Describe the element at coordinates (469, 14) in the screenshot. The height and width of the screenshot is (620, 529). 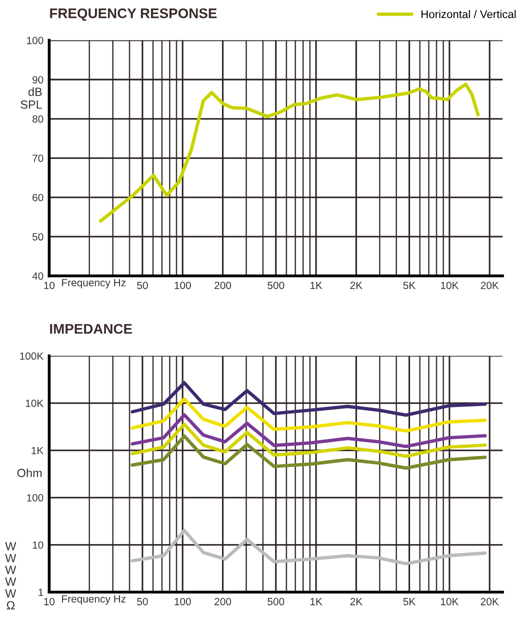
I see `legend-label: Horizontal / Vertical` at that location.